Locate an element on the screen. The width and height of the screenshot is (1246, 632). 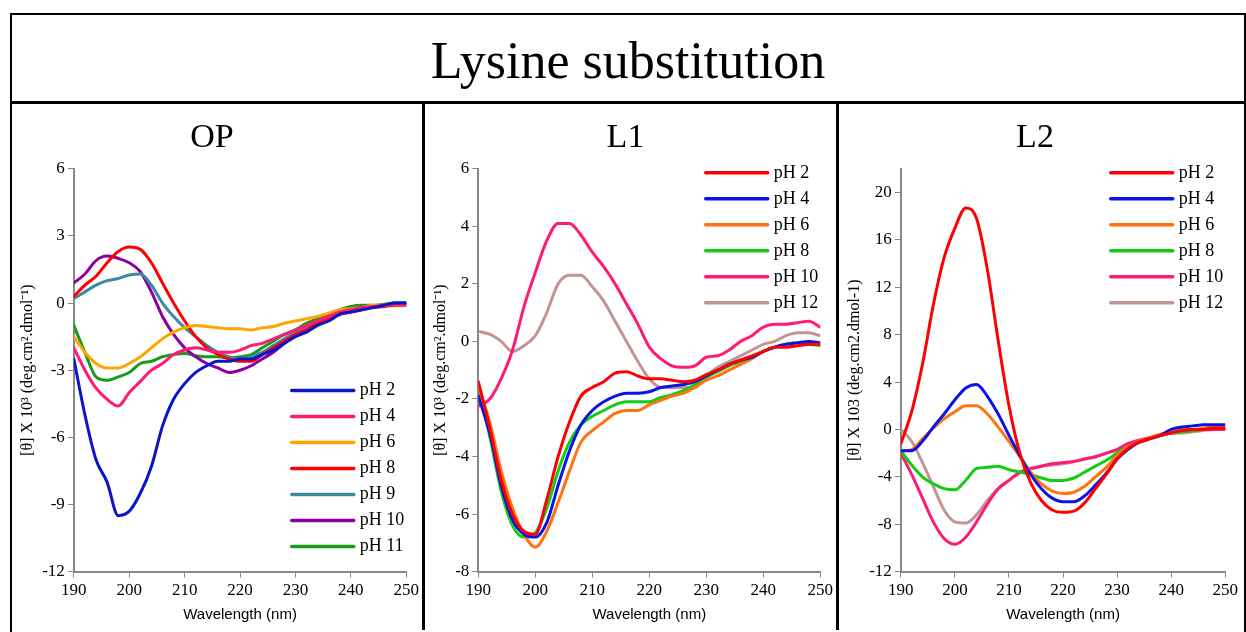
y-tick-label: 12 is located at coordinates (883, 286).